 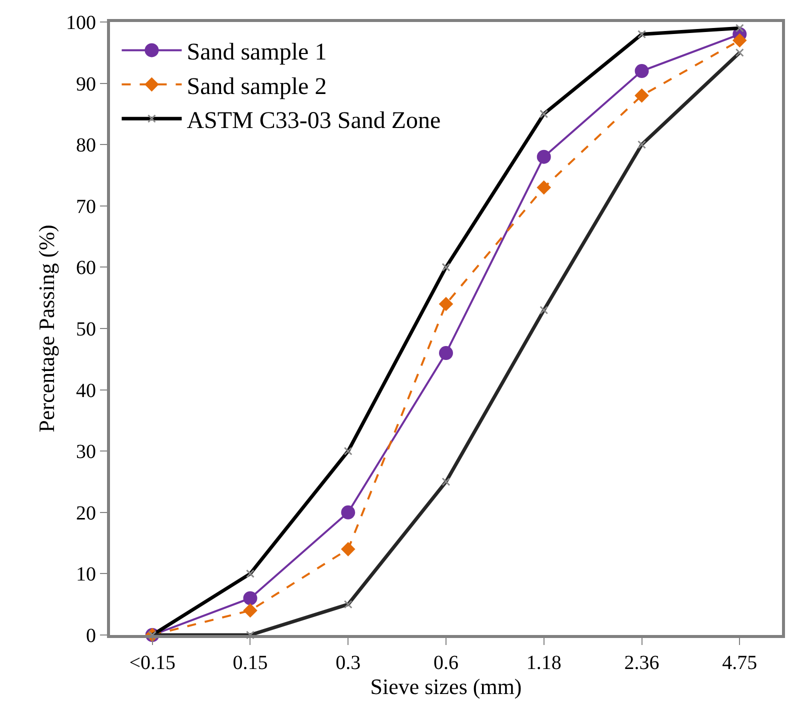 I want to click on y-tick-label: 60, so click(x=86, y=268).